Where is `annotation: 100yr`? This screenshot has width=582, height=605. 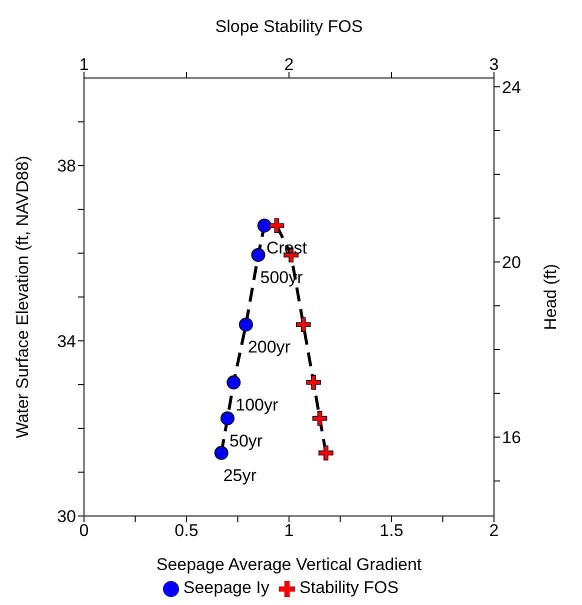 annotation: 100yr is located at coordinates (257, 404).